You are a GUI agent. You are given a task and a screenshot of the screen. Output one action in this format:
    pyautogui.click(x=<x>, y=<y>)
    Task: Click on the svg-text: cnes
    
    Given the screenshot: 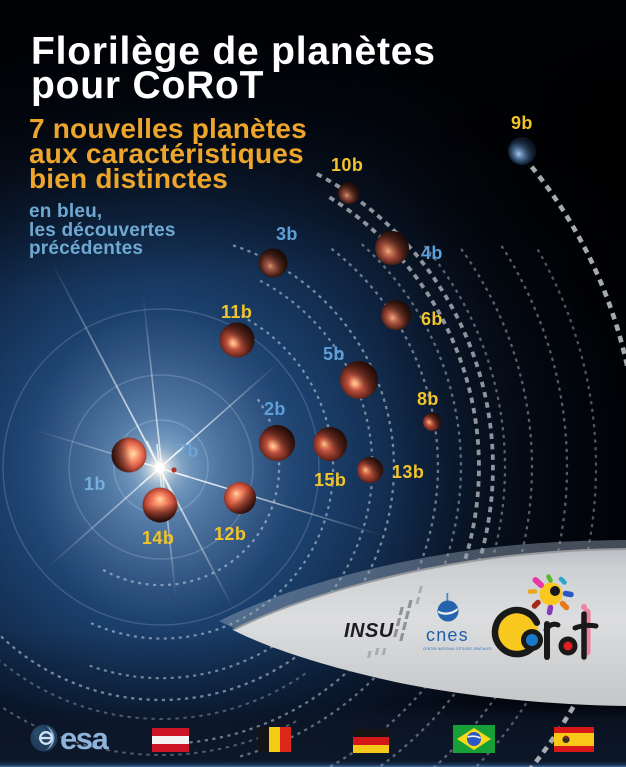 What is the action you would take?
    pyautogui.click(x=447, y=635)
    